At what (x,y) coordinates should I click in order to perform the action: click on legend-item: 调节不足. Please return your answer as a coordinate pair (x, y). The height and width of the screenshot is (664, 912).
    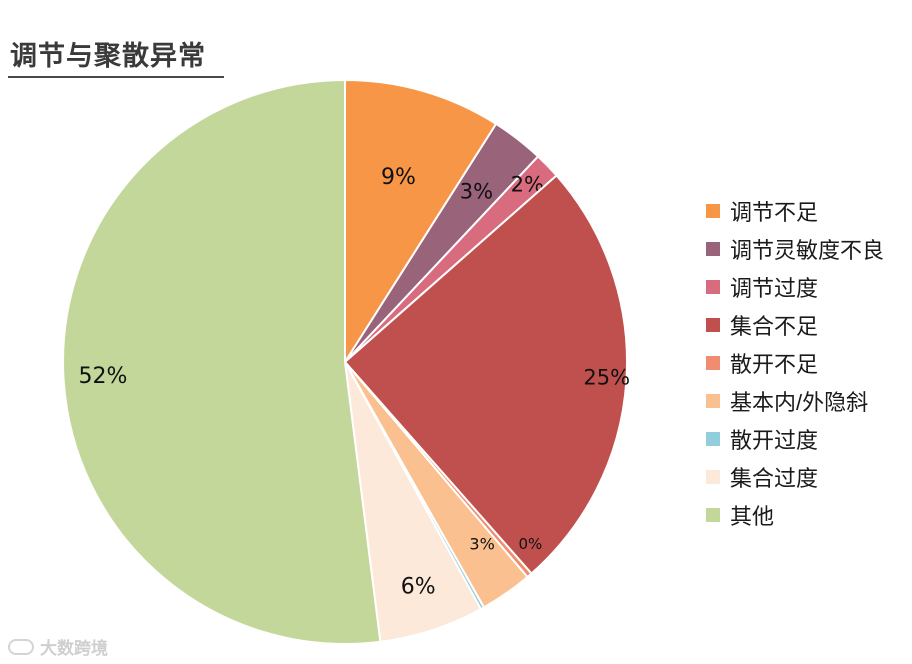
    Looking at the image, I should click on (795, 211).